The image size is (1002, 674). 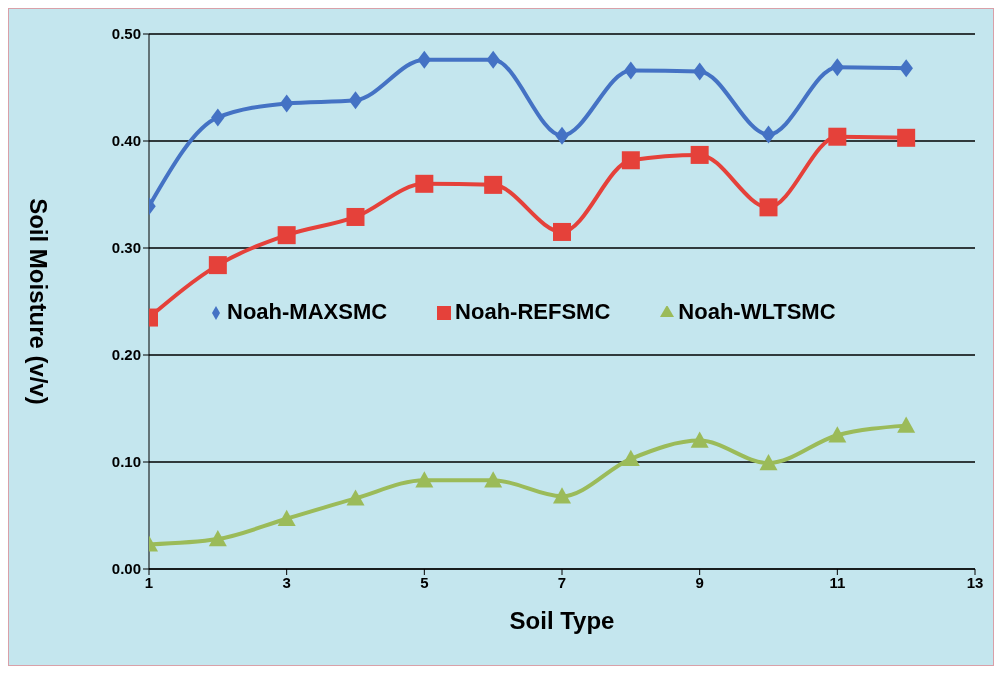 I want to click on y-tick-label: 0.30, so click(x=126, y=248).